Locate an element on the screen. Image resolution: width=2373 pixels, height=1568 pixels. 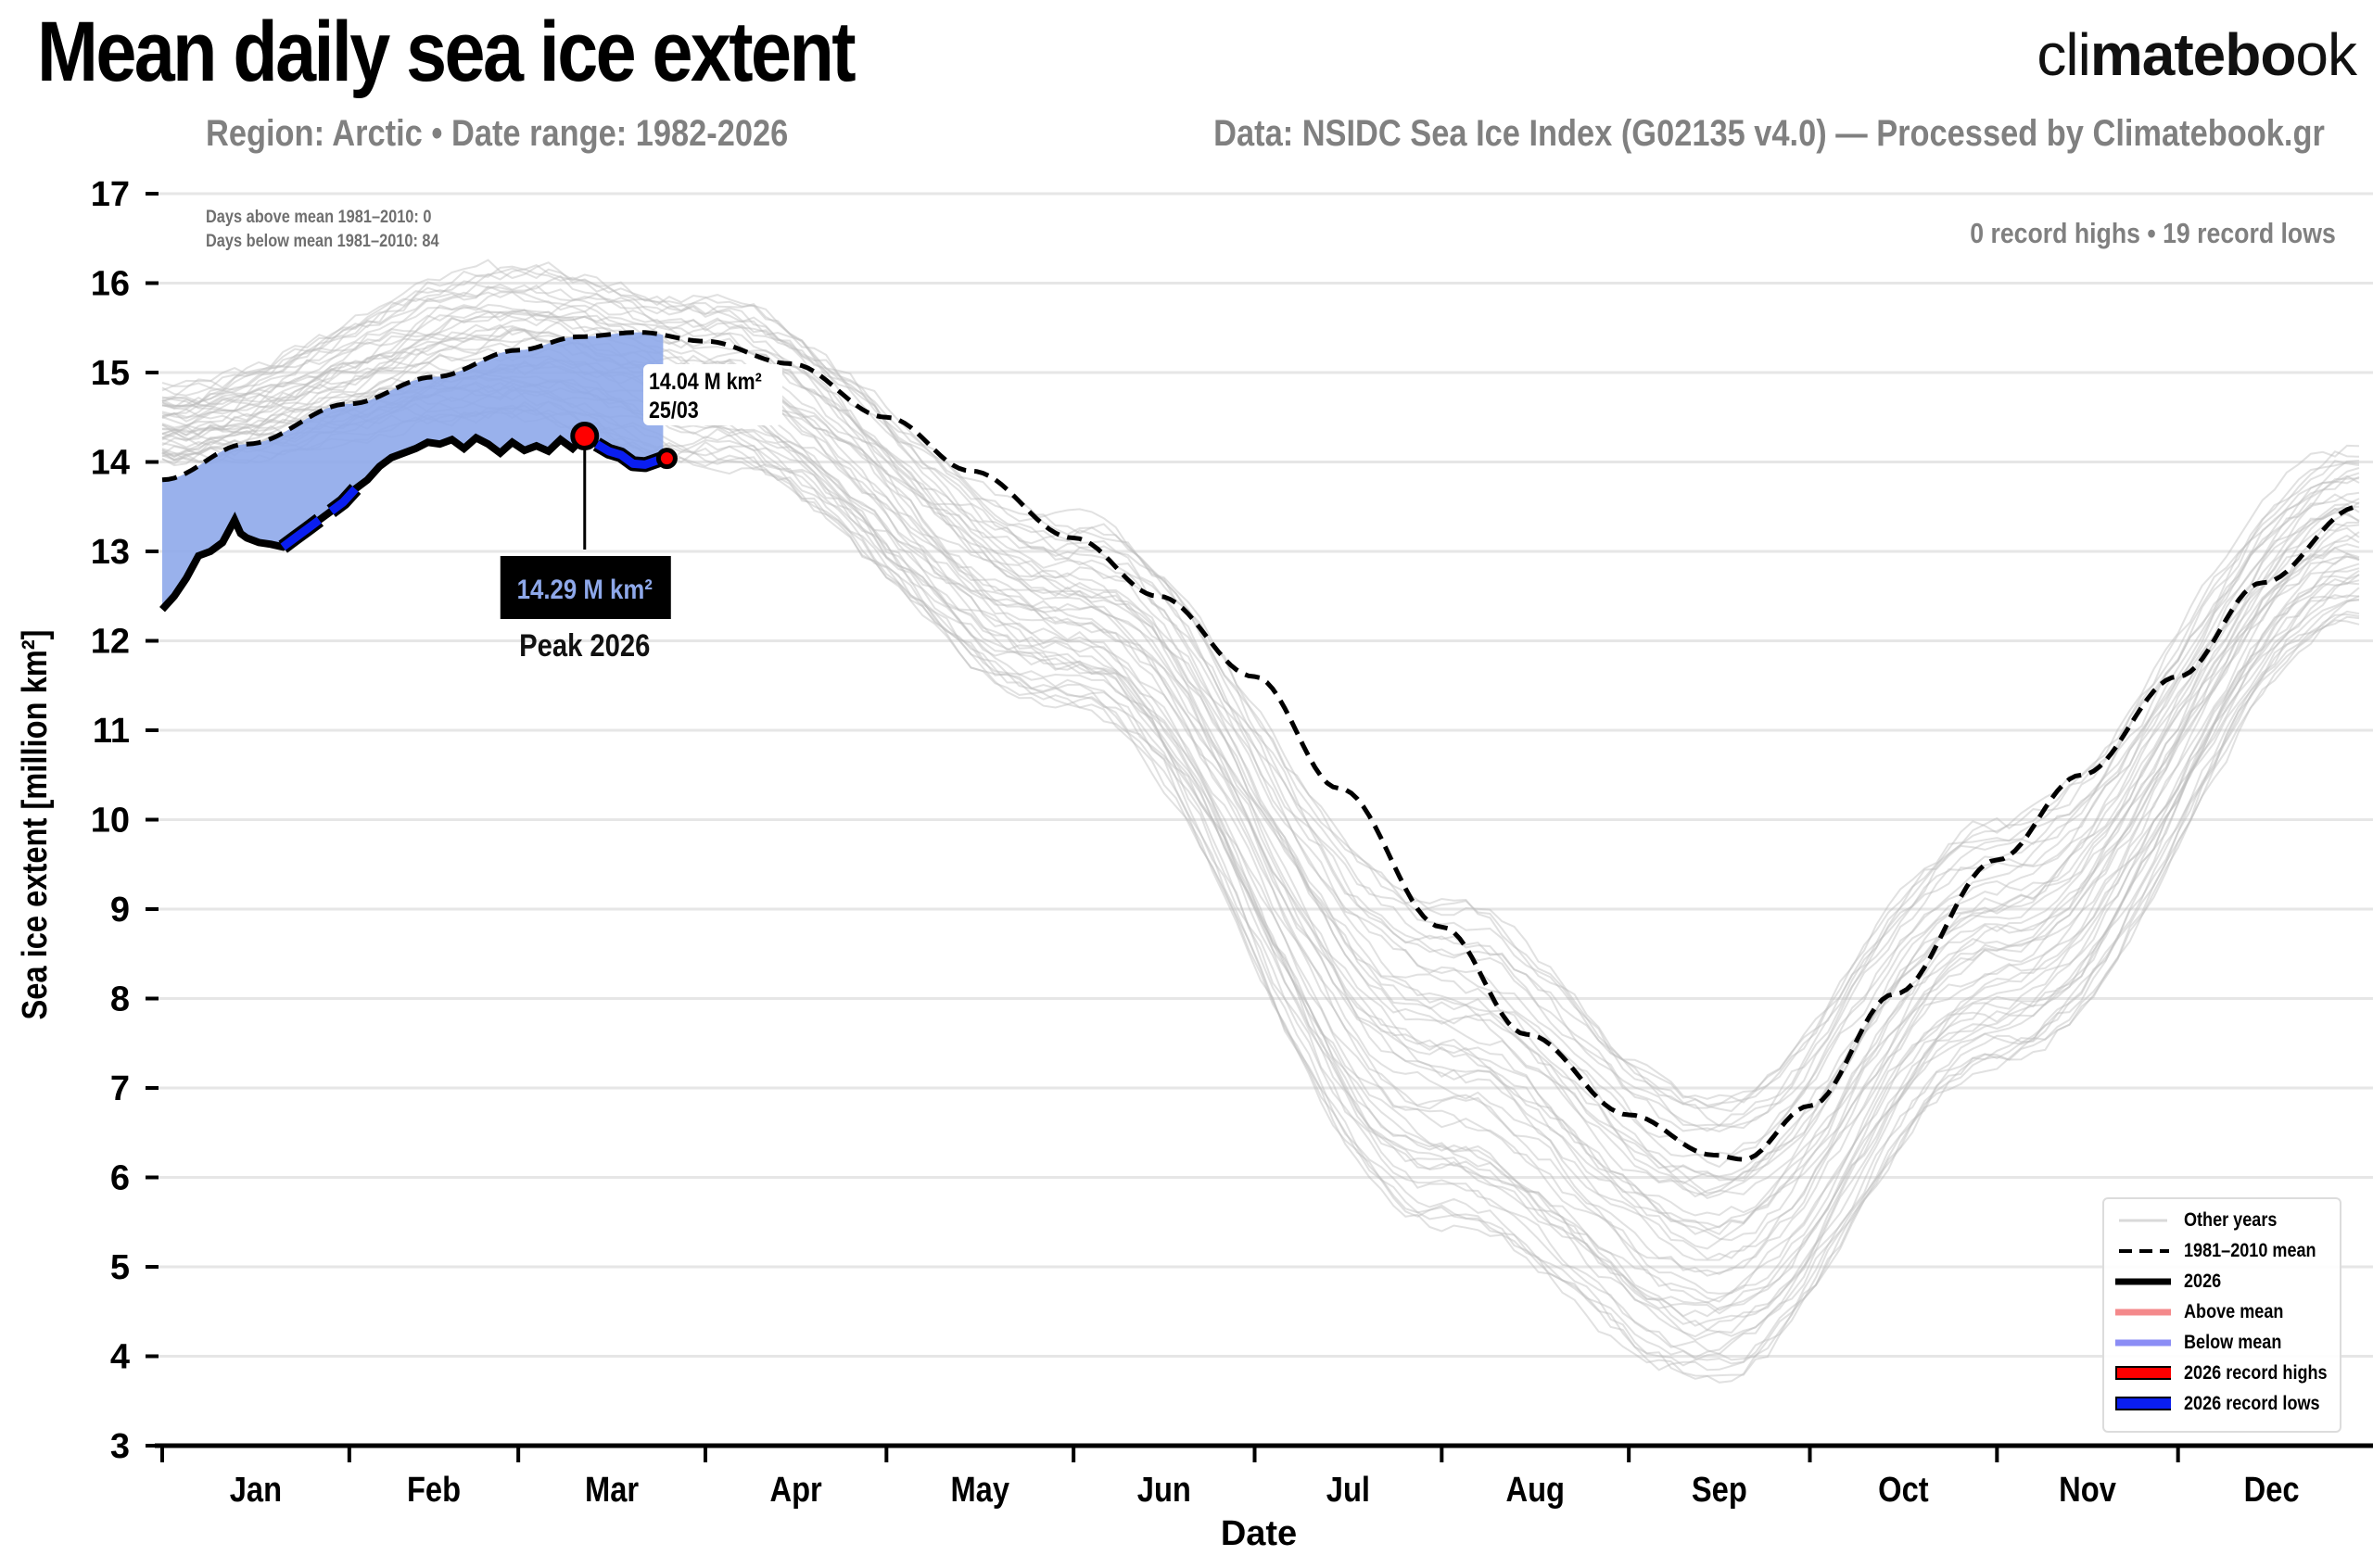
x-tick-label: Mar is located at coordinates (612, 1490).